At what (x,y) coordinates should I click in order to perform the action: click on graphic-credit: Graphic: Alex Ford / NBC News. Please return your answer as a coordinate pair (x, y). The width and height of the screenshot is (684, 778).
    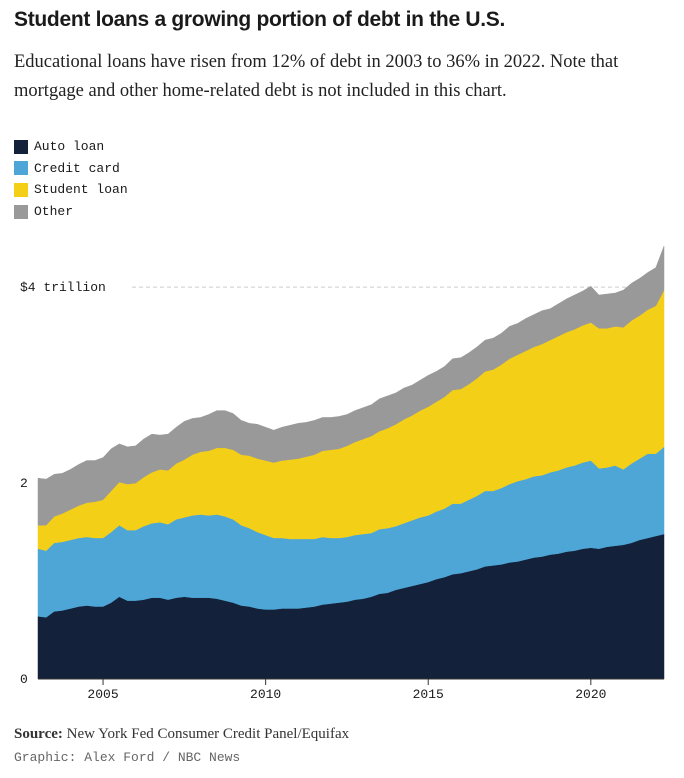
    Looking at the image, I should click on (127, 757).